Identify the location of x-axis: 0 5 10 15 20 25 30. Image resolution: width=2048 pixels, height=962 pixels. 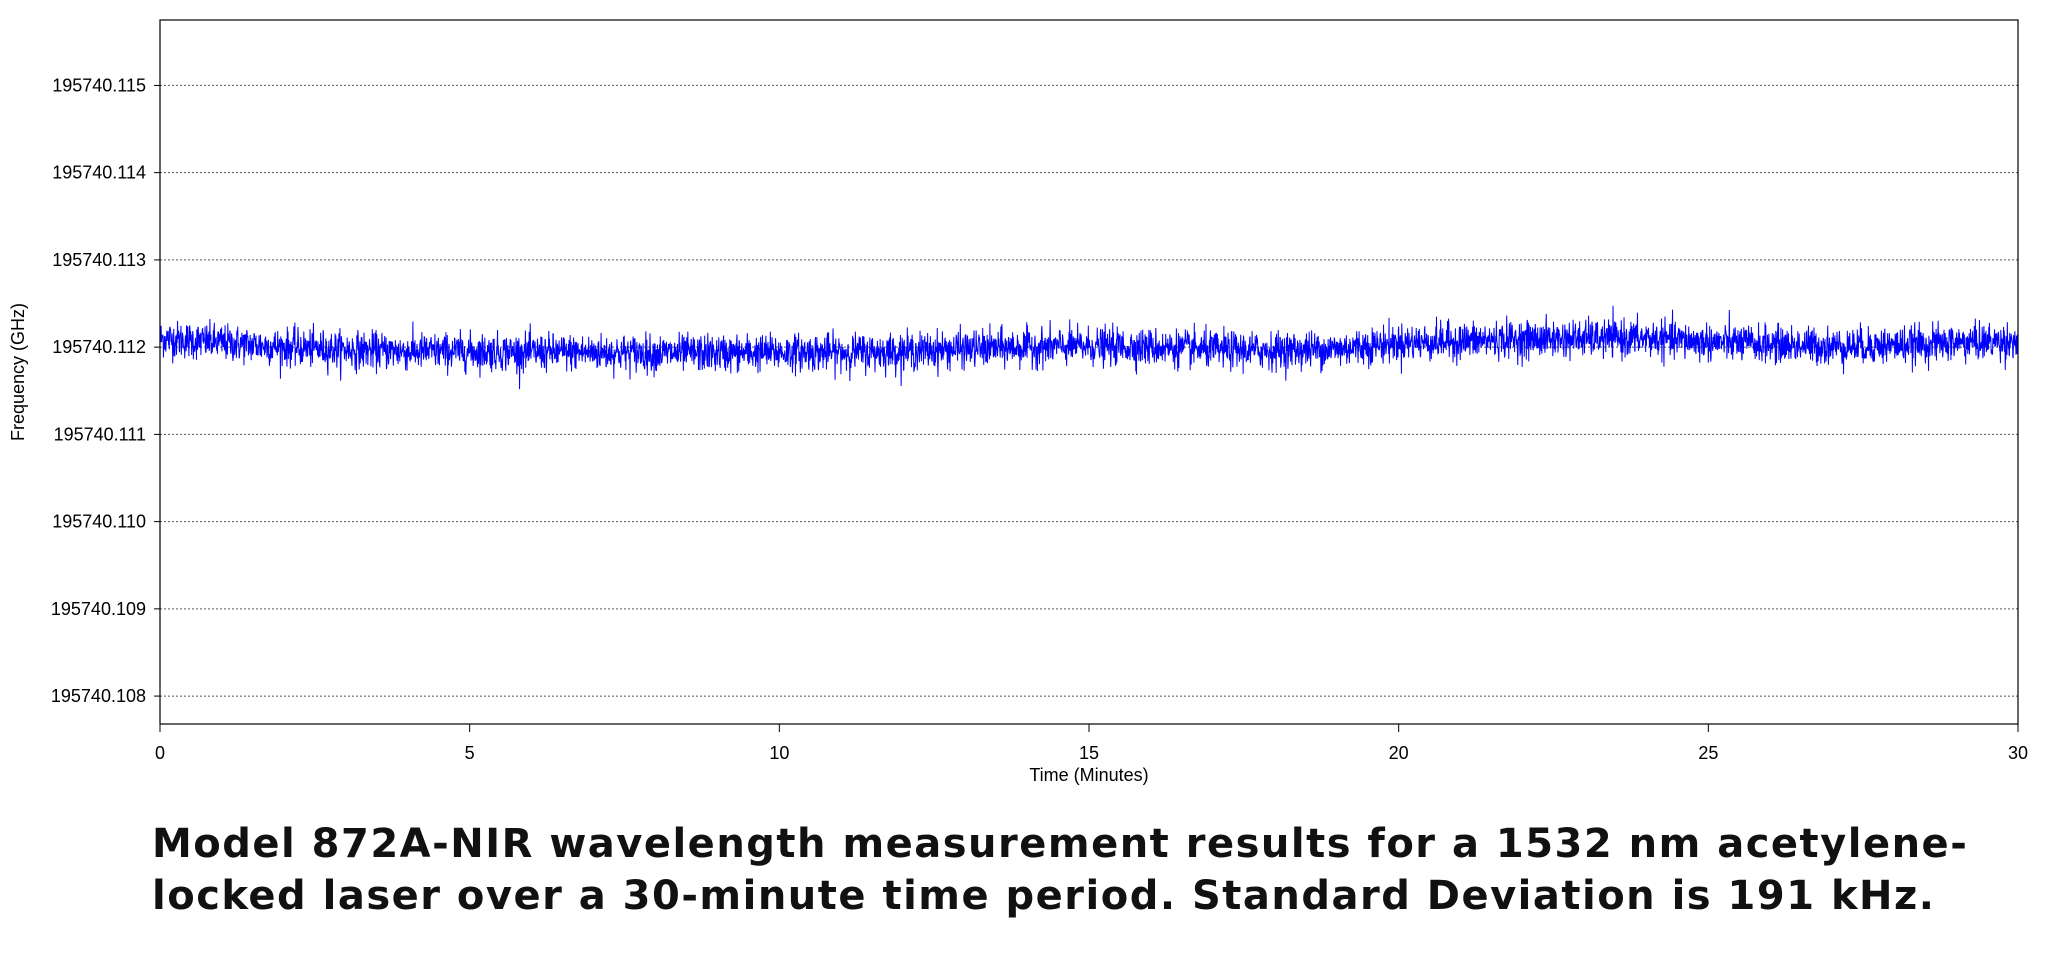
(1091, 743).